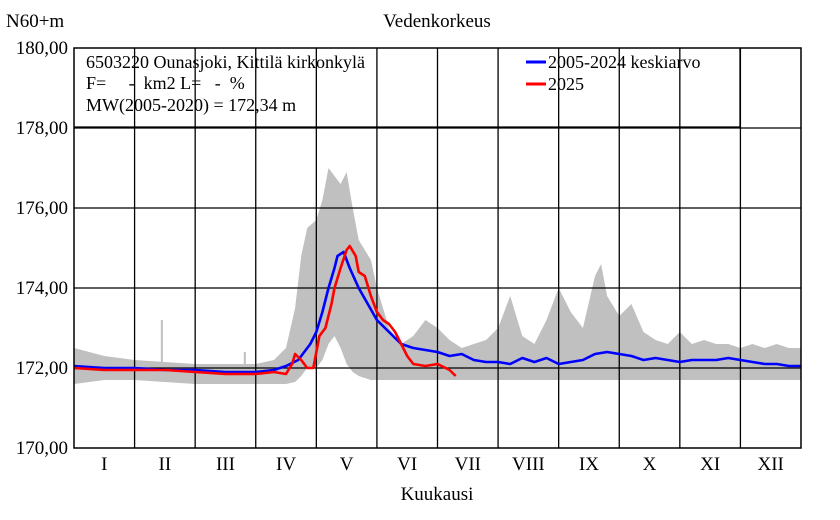 The width and height of the screenshot is (840, 520). I want to click on y-tick-label-4: 178,00, so click(42, 128).